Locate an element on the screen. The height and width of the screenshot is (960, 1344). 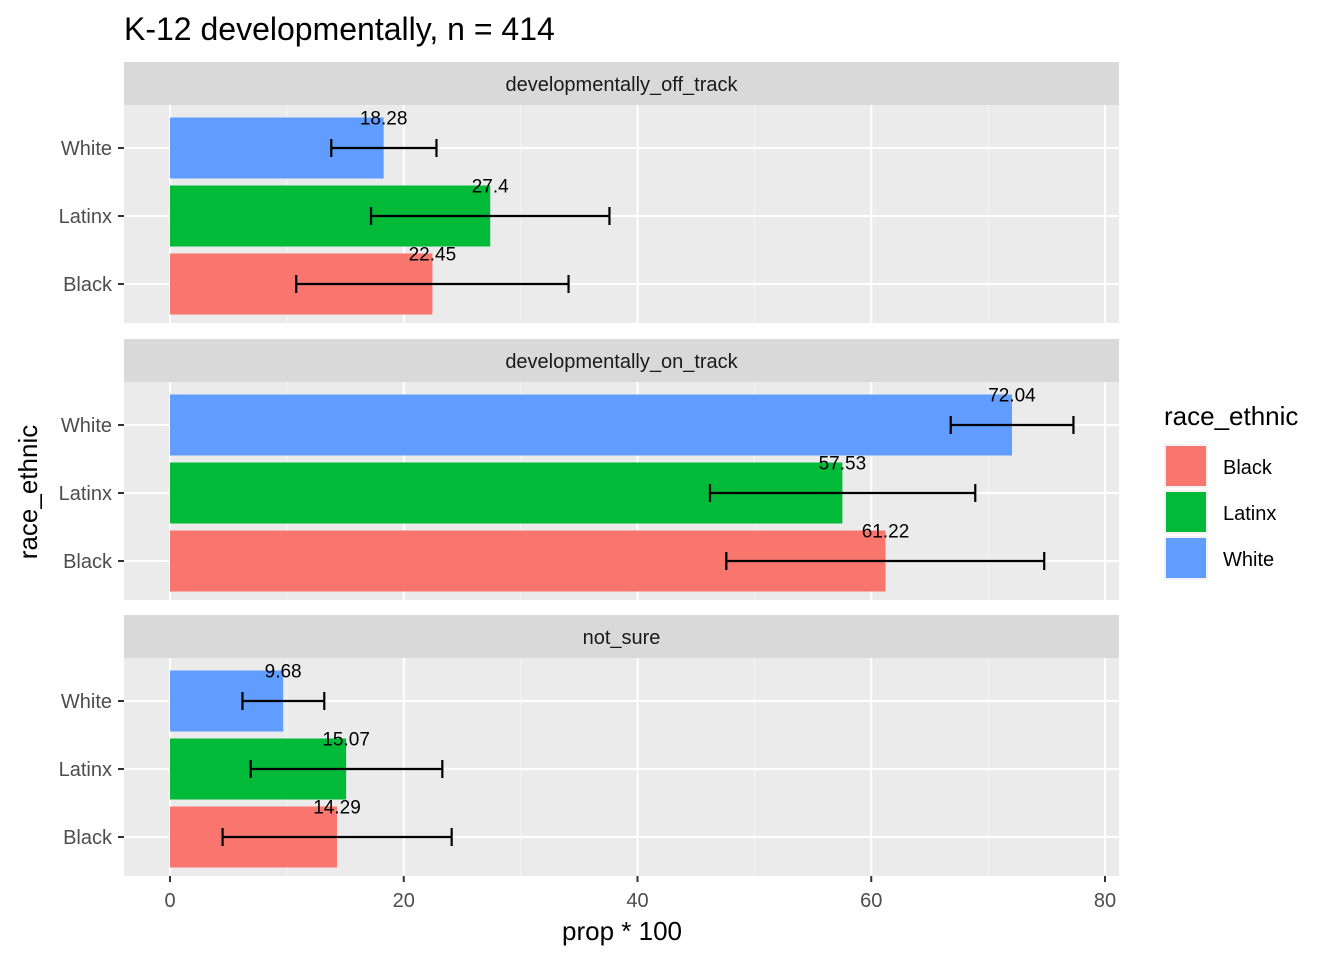
facet-strip-label: developmentally_on_track is located at coordinates (621, 362).